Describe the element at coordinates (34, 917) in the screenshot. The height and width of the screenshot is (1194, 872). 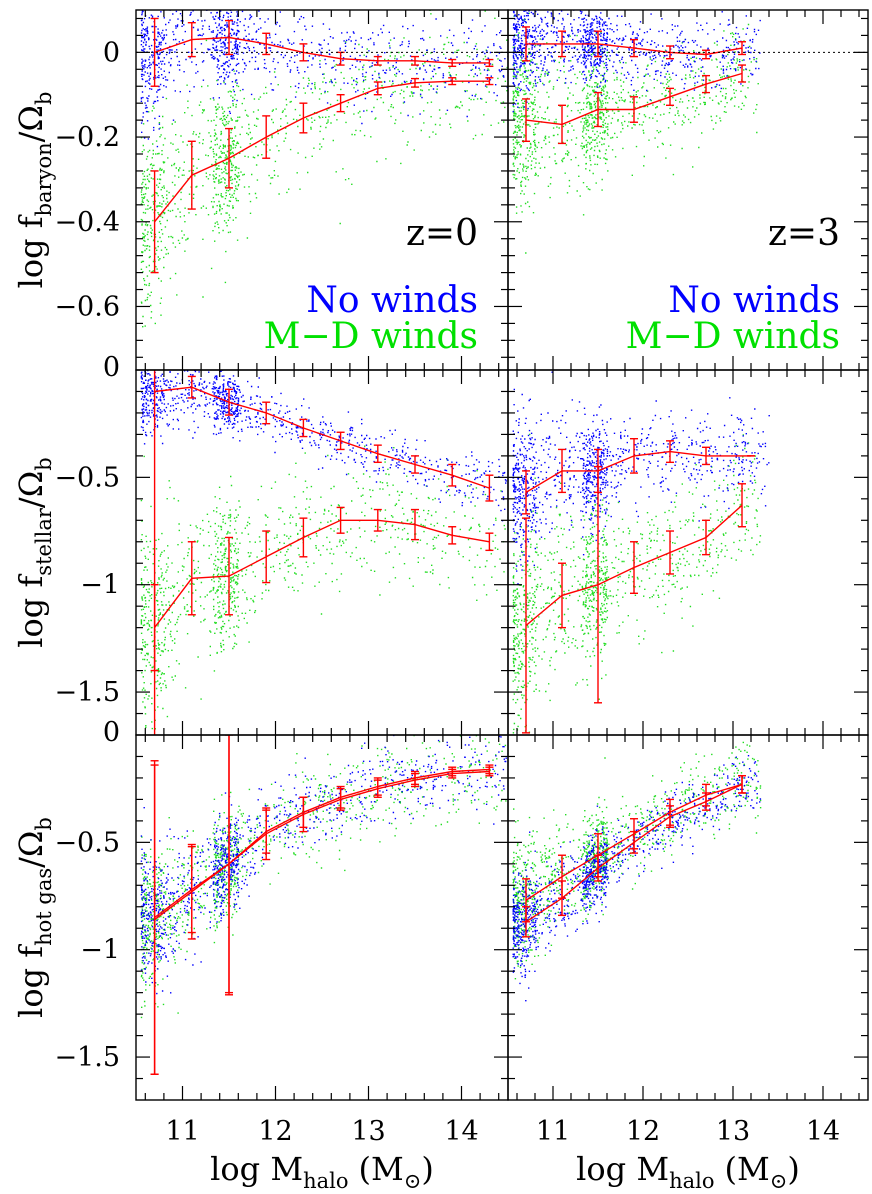
I see `y-axis-label: log fhot gas/Ωb` at that location.